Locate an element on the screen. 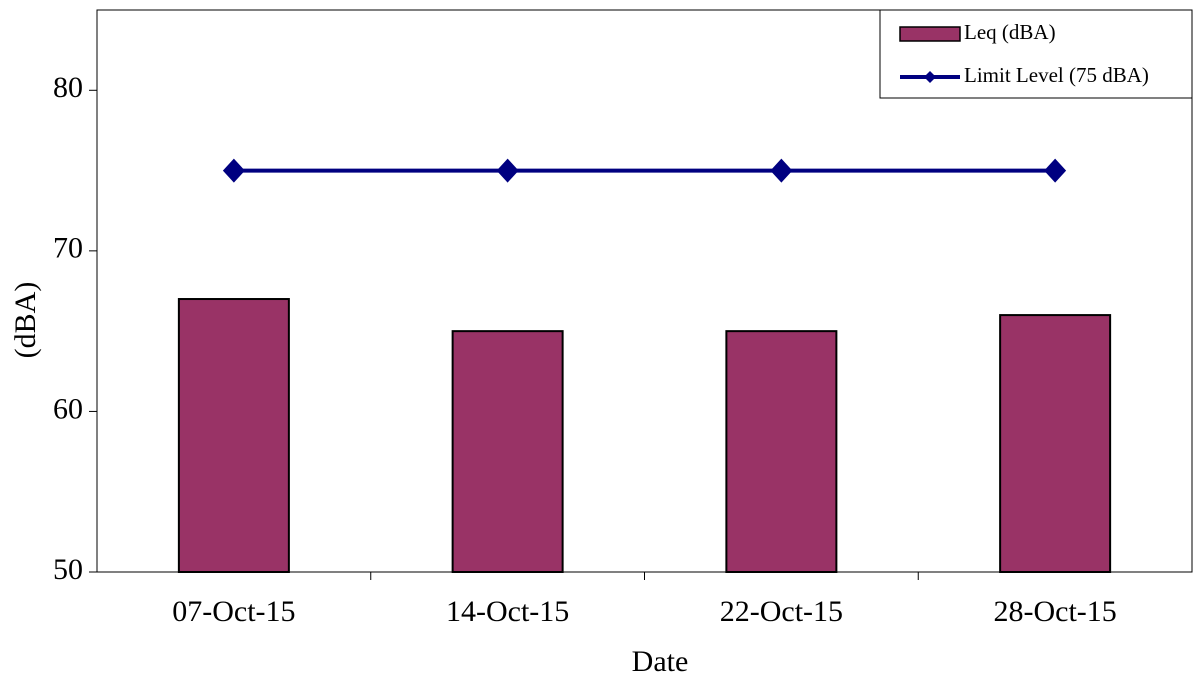 This screenshot has height=683, width=1195. x-tick-label: 07-Oct-15 is located at coordinates (233, 611).